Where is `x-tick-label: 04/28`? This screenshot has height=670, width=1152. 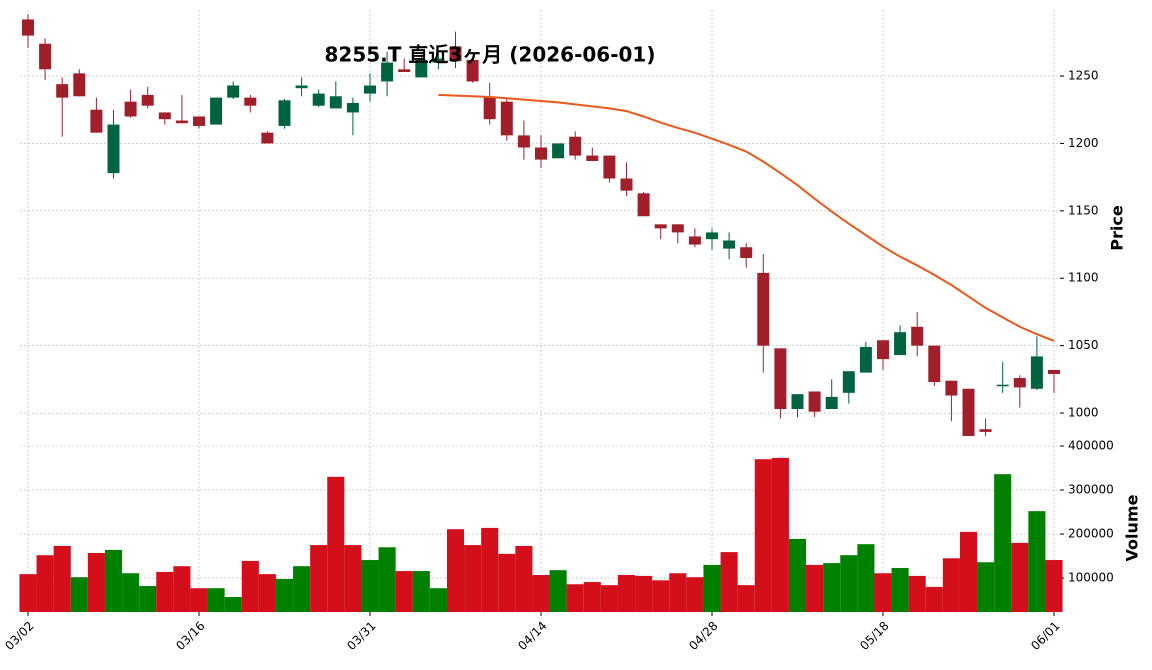 x-tick-label: 04/28 is located at coordinates (703, 636).